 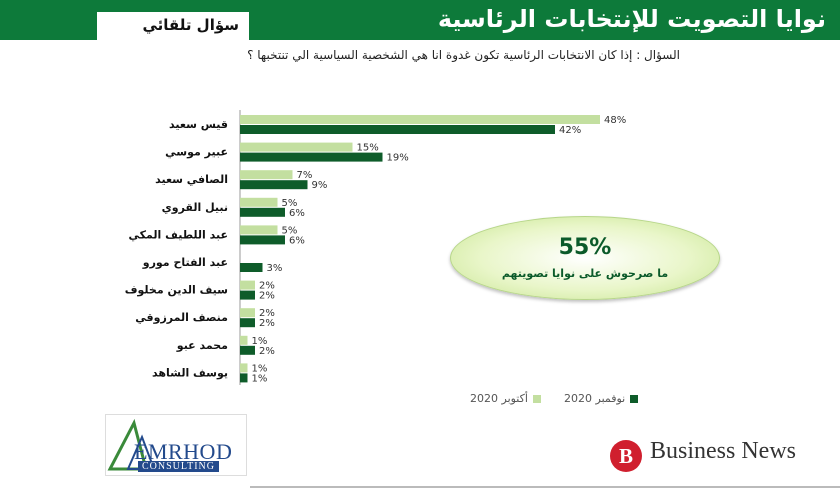 What do you see at coordinates (499, 398) in the screenshot?
I see `legend-label-october: أكتوبر 2020` at bounding box center [499, 398].